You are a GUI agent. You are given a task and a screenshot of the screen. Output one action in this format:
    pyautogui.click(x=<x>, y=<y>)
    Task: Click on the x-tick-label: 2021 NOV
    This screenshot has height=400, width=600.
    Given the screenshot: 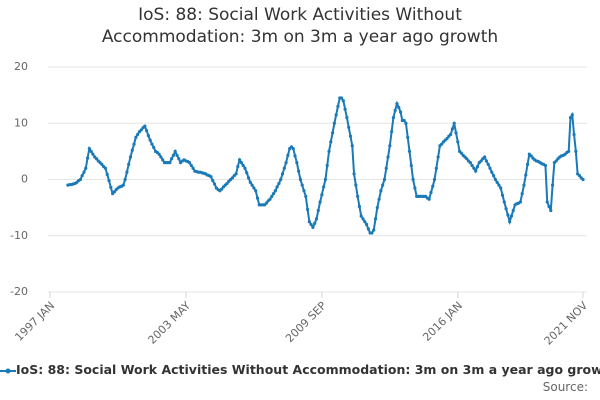 What is the action you would take?
    pyautogui.click(x=566, y=323)
    